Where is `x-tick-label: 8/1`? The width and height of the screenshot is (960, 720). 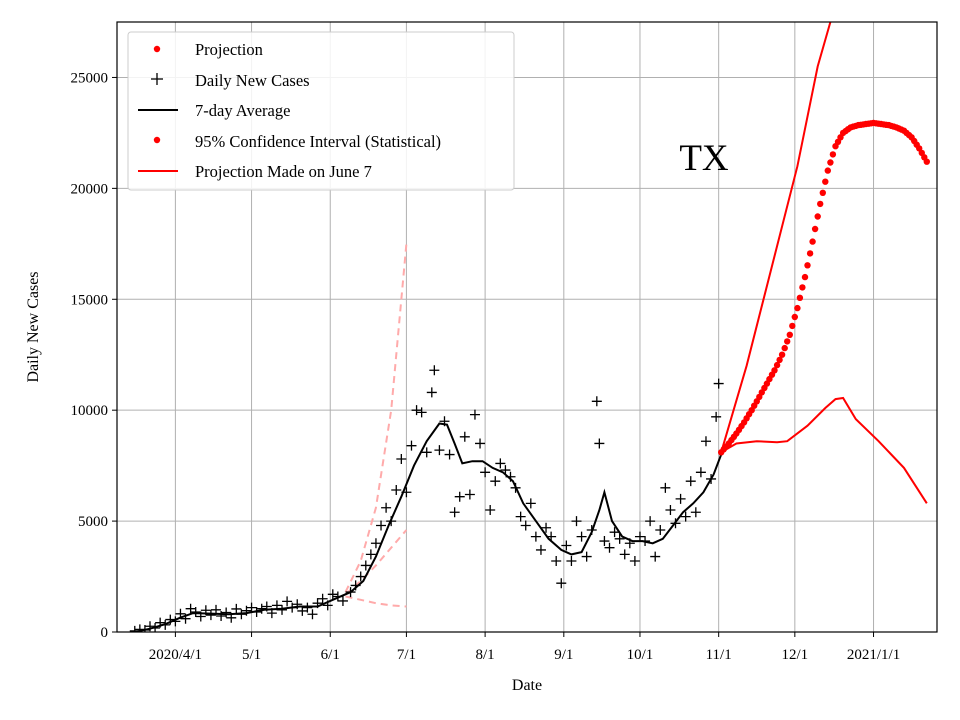 x-tick-label: 8/1 is located at coordinates (485, 655).